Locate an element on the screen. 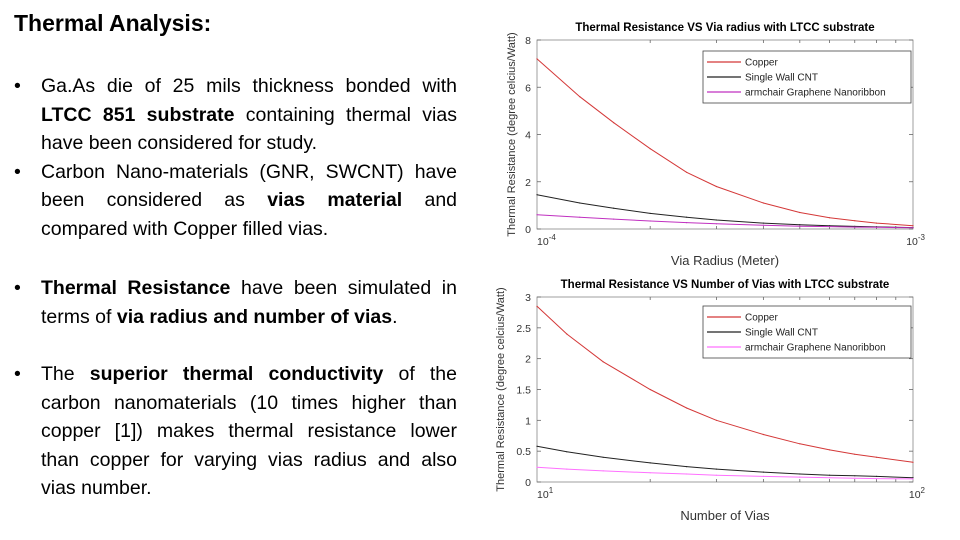 The image size is (960, 540). y-tick-label: 1 is located at coordinates (528, 421).